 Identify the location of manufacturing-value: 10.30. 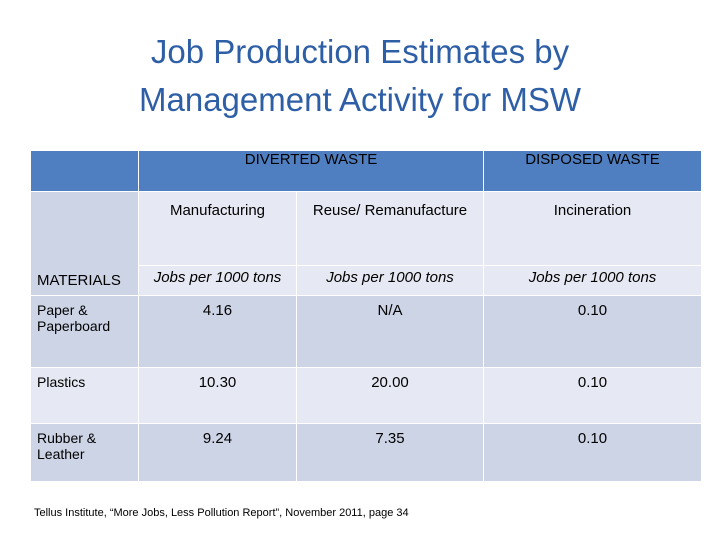
(217, 395).